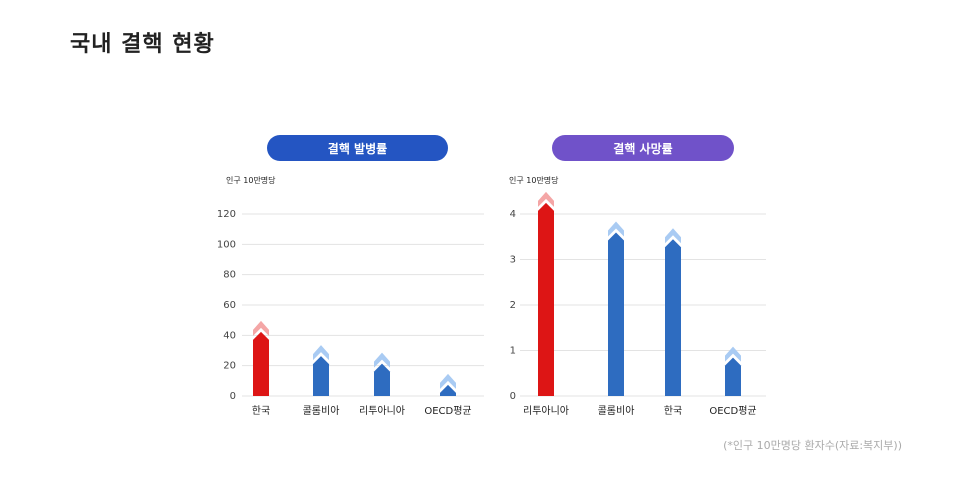 The image size is (966, 495). I want to click on incidence-y-tick-label: 0, so click(233, 396).